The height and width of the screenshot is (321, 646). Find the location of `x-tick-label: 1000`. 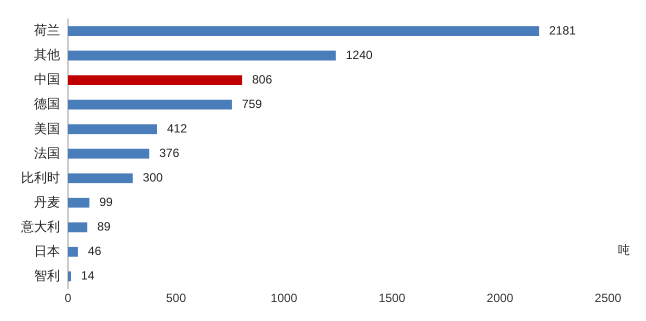

x-tick-label: 1000 is located at coordinates (284, 298).